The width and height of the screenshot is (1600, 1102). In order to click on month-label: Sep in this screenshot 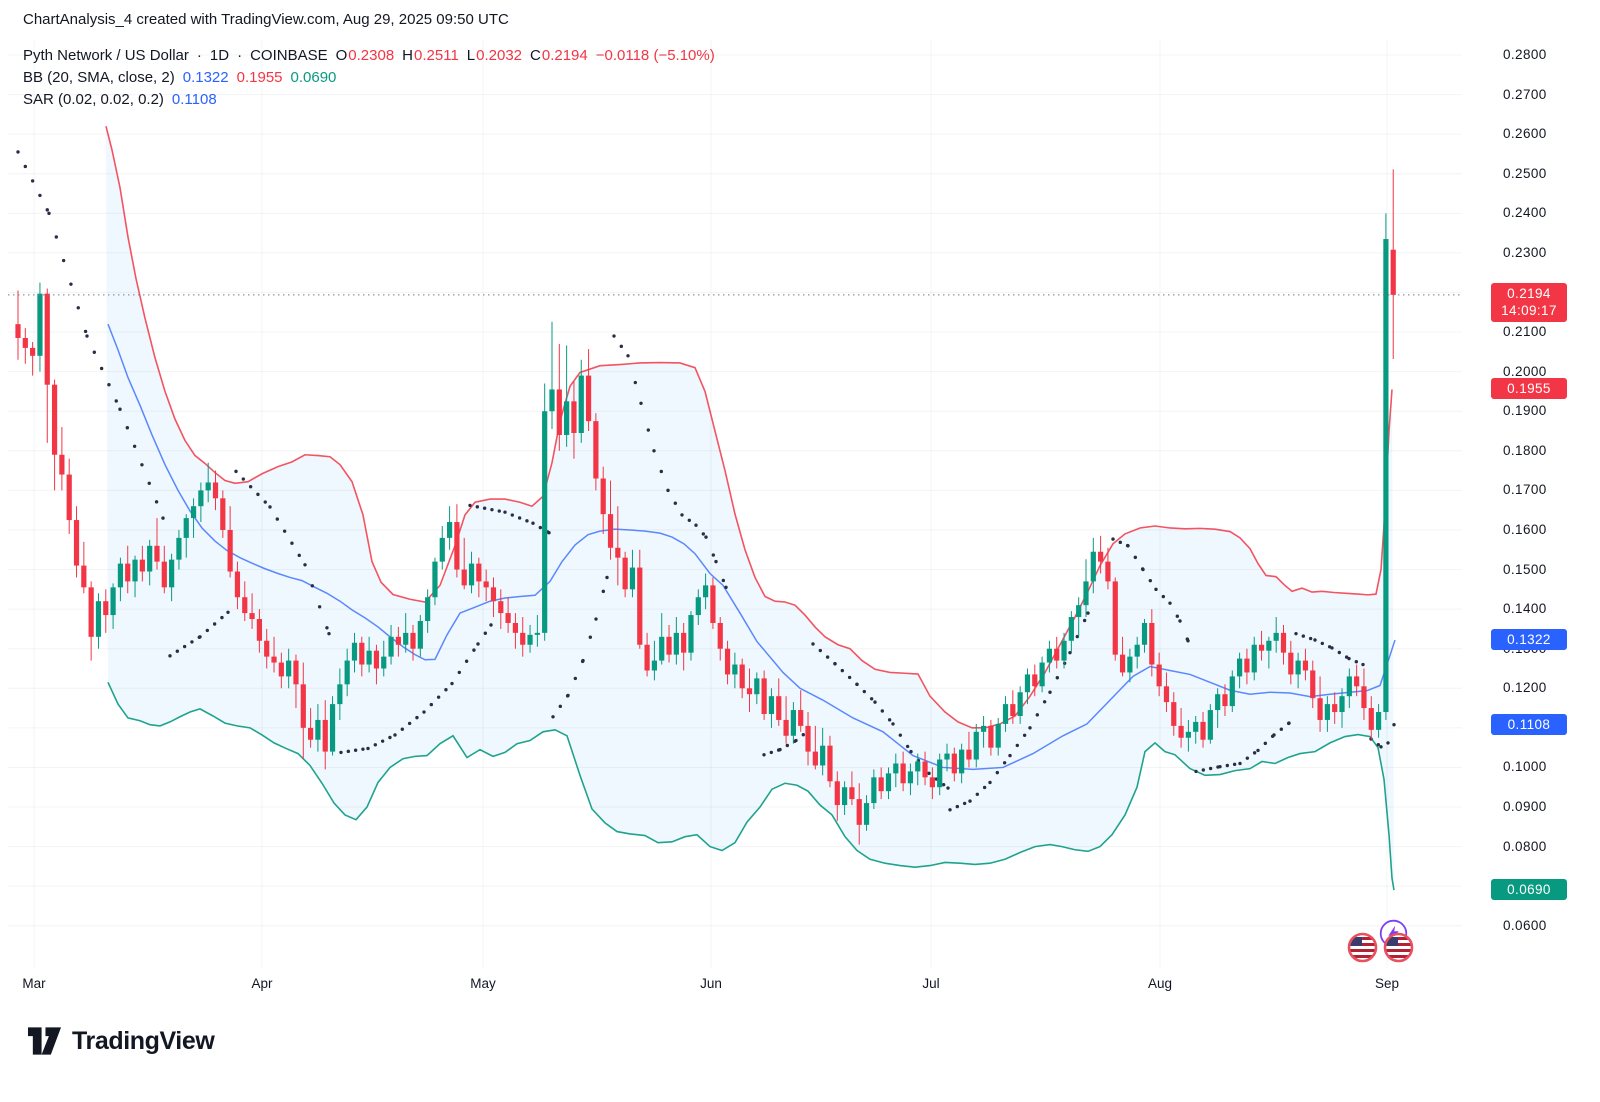, I will do `click(1387, 983)`.